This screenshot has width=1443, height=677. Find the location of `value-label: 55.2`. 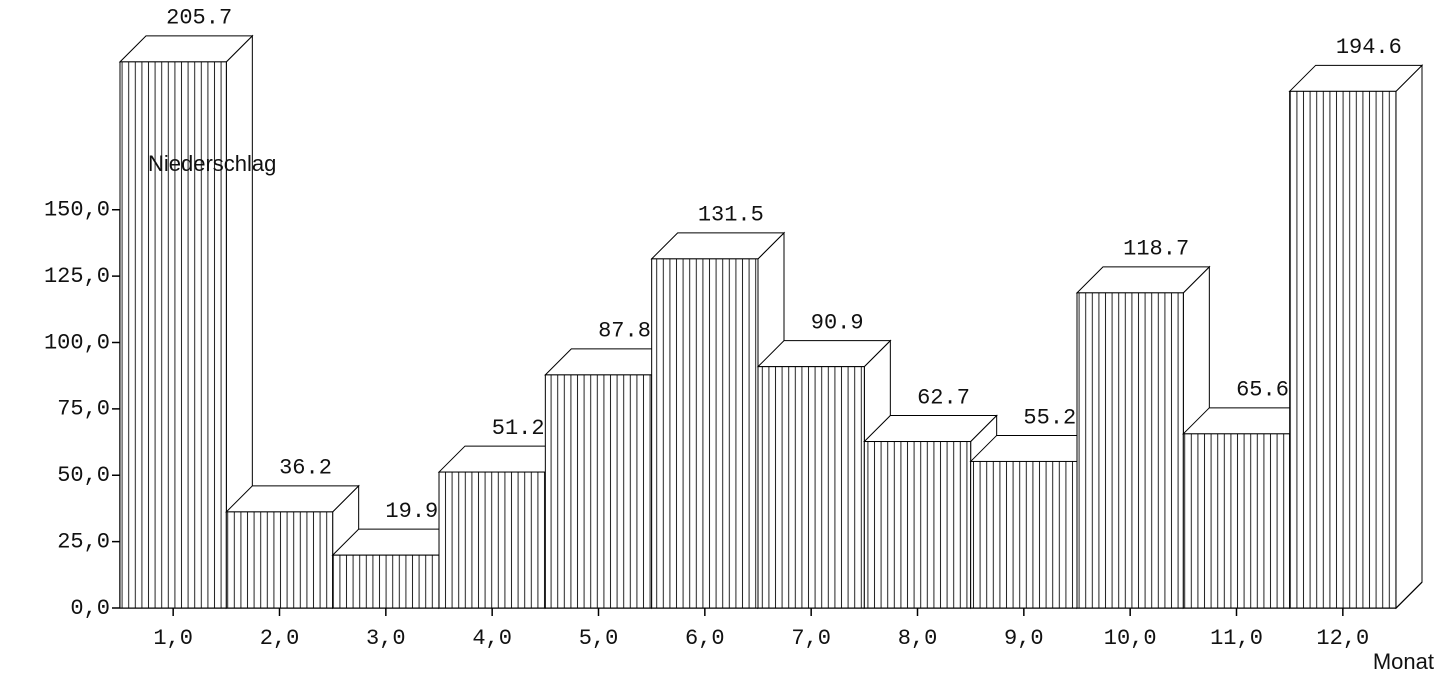

value-label: 55.2 is located at coordinates (1049, 417).